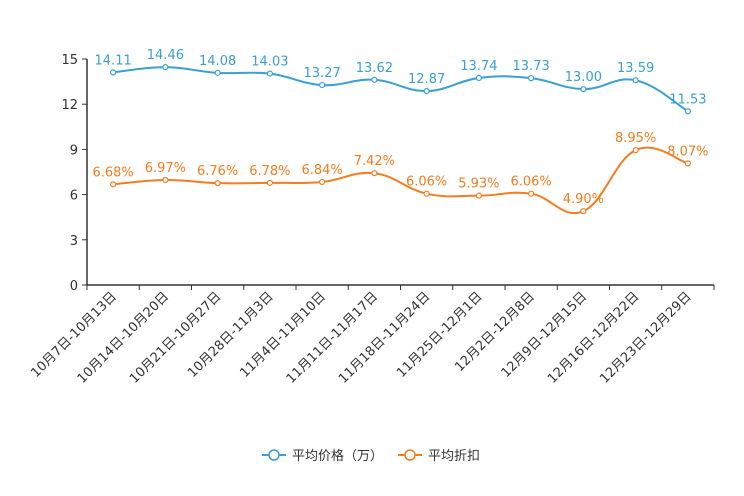  What do you see at coordinates (687, 99) in the screenshot?
I see `data-label-series-1: 11.53` at bounding box center [687, 99].